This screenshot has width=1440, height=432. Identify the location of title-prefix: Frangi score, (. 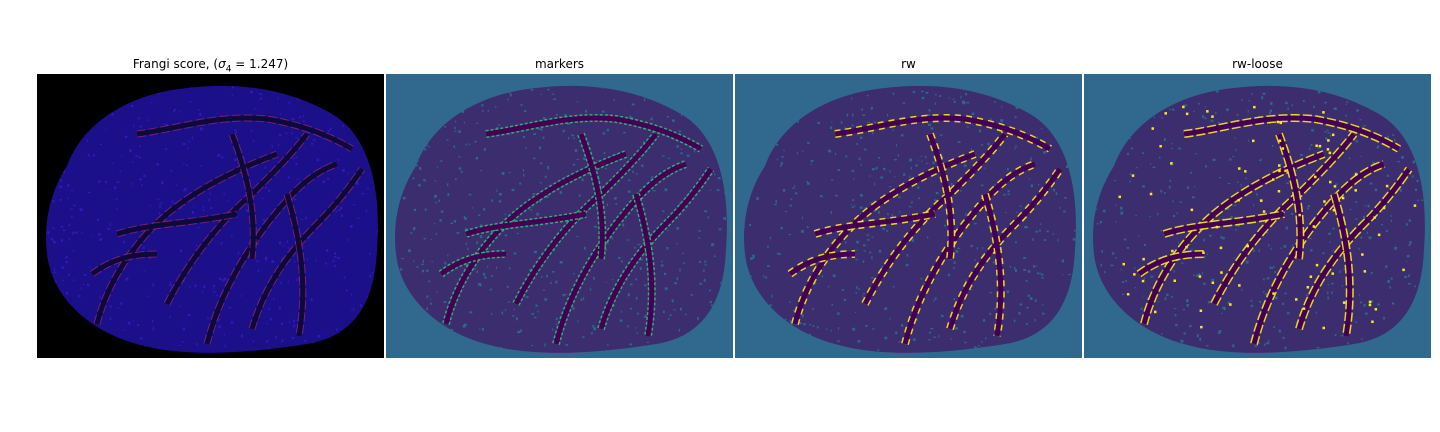
(175, 64).